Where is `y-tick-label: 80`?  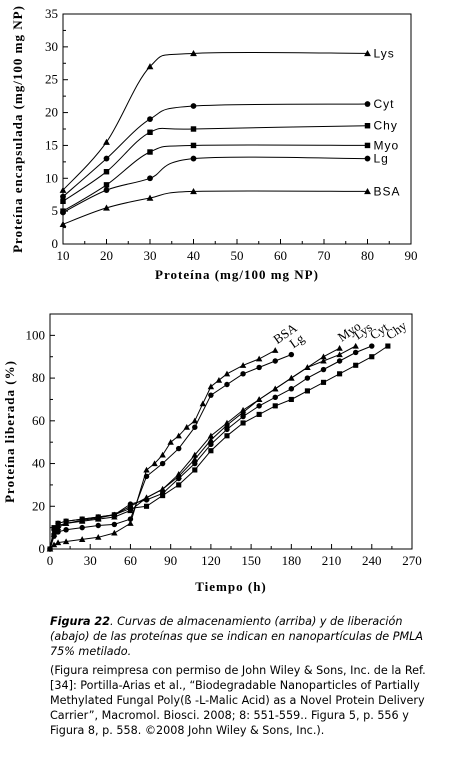 y-tick-label: 80 is located at coordinates (38, 377).